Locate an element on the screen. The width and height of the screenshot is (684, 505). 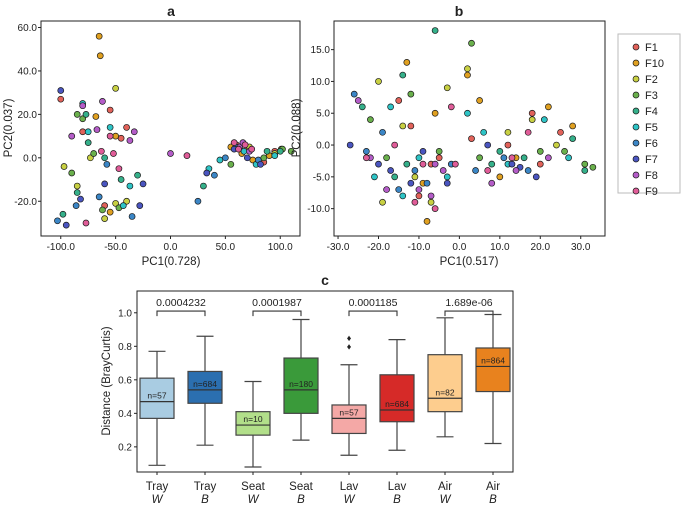
n-label: n=180 is located at coordinates (301, 384).